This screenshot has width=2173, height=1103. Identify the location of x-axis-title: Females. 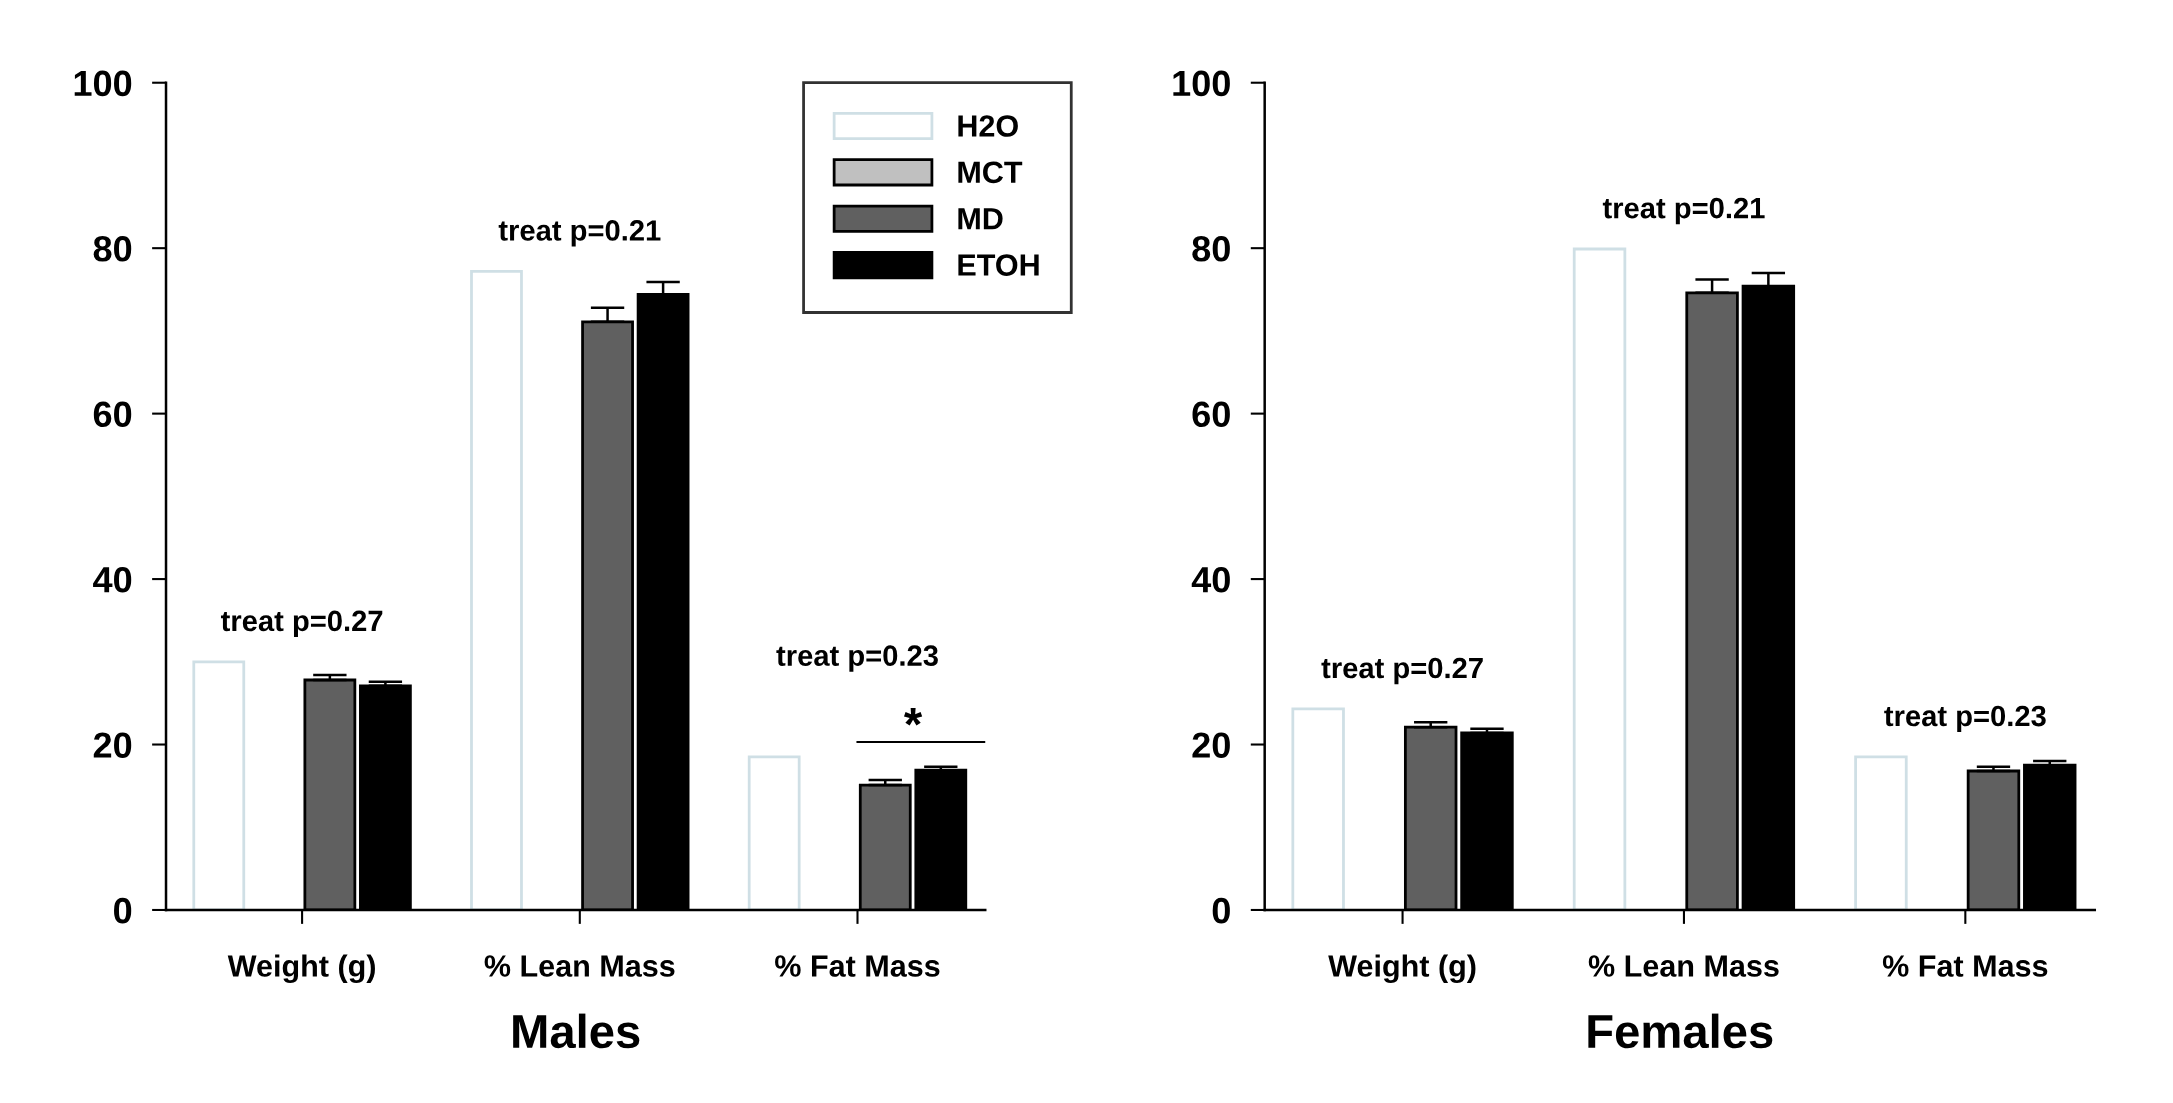
(1680, 1031).